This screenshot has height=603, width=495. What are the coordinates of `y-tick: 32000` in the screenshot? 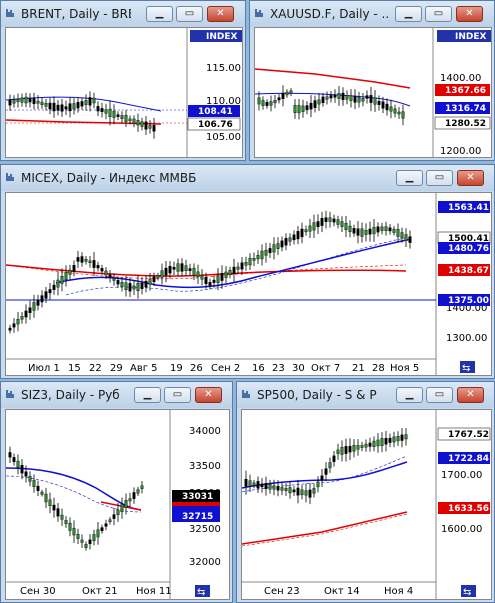 It's located at (205, 562).